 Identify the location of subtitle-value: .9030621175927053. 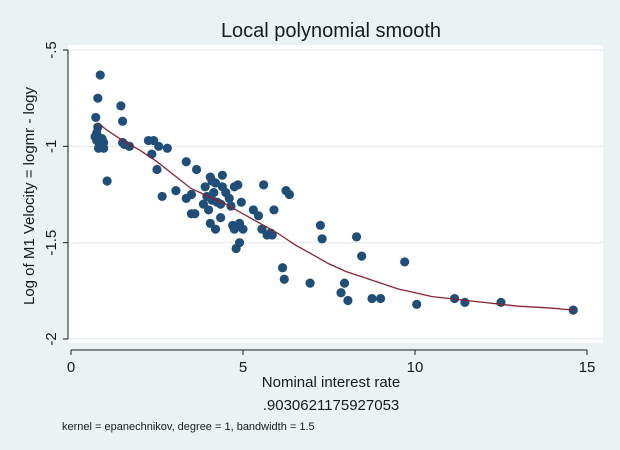
(331, 405).